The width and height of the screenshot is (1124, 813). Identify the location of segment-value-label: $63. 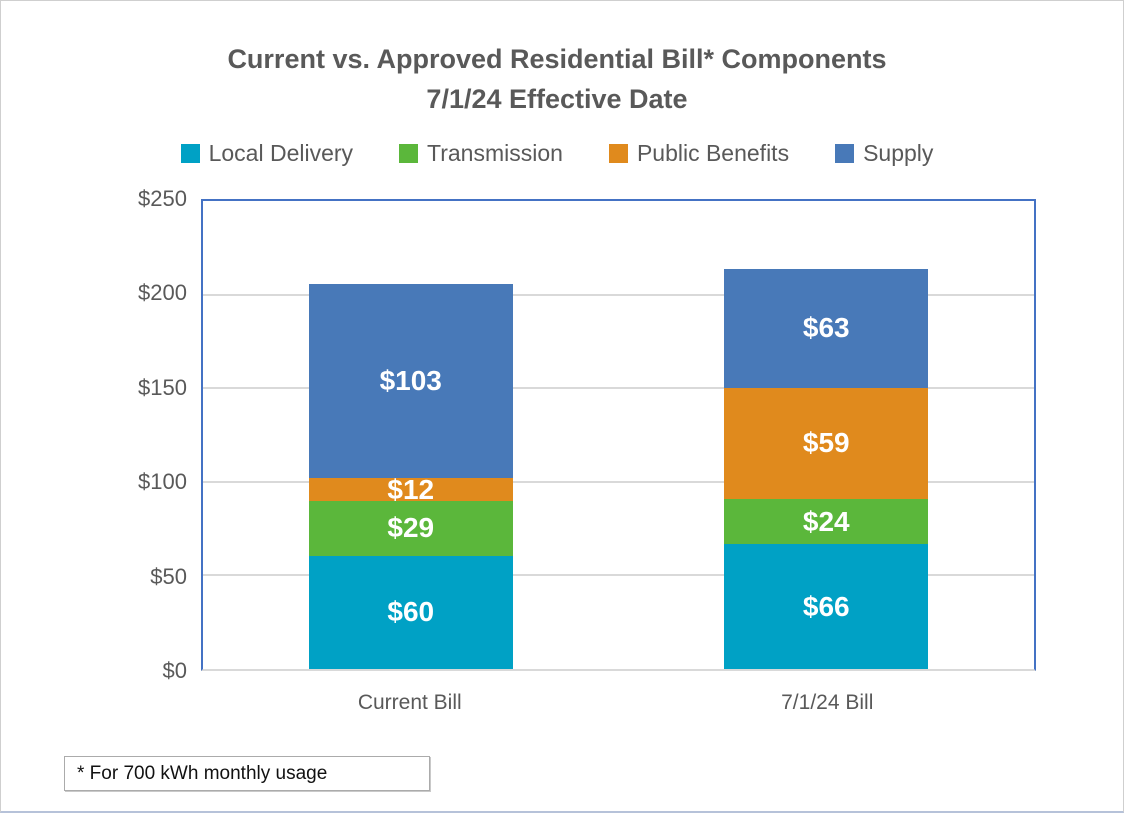
(826, 328).